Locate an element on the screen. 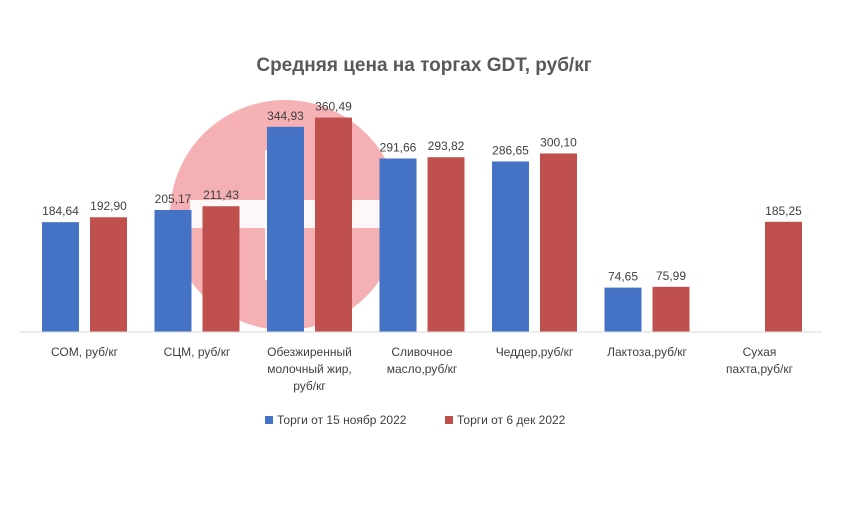 The image size is (849, 506). chart-title: Средняя цена на торгах GDT, руб/кг is located at coordinates (423, 65).